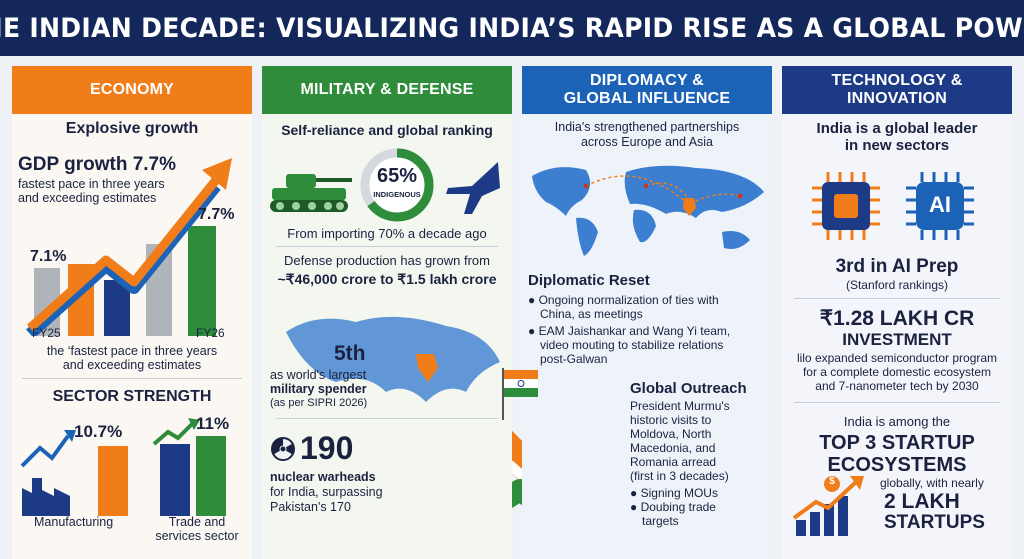 This screenshot has width=1024, height=559. I want to click on startup-growth-icon, so click(828, 506).